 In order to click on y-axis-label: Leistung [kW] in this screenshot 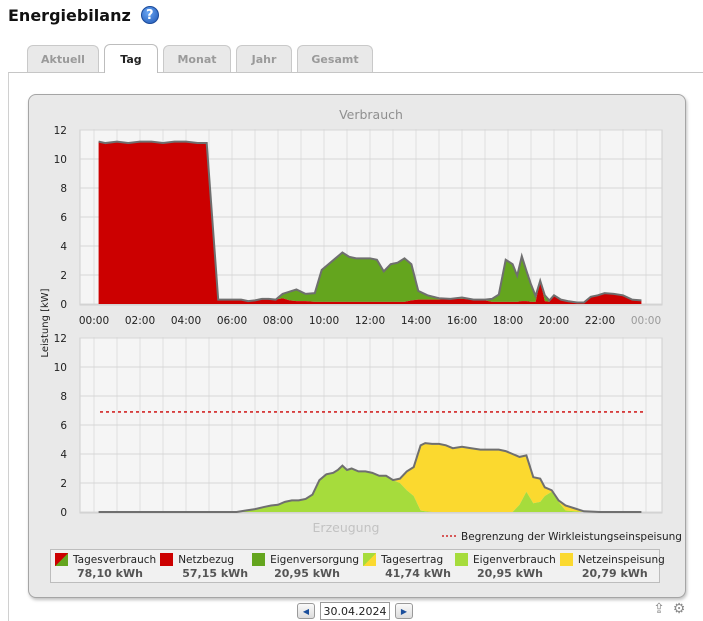, I will do `click(45, 322)`.